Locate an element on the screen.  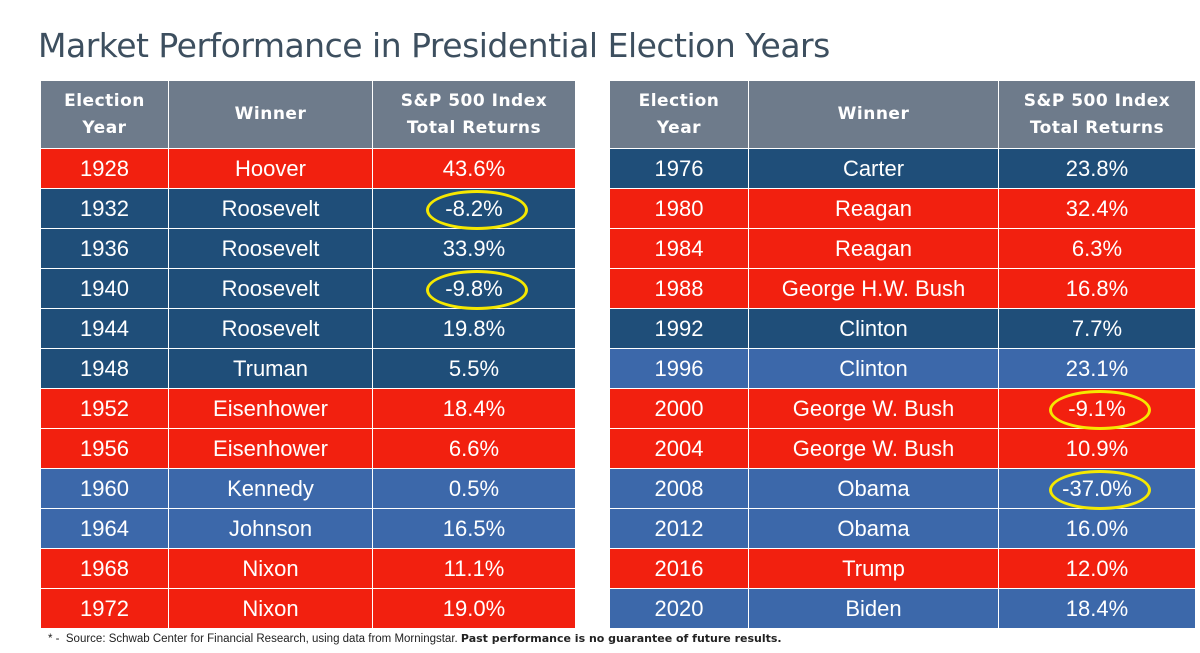
cell: 19.8% is located at coordinates (474, 328).